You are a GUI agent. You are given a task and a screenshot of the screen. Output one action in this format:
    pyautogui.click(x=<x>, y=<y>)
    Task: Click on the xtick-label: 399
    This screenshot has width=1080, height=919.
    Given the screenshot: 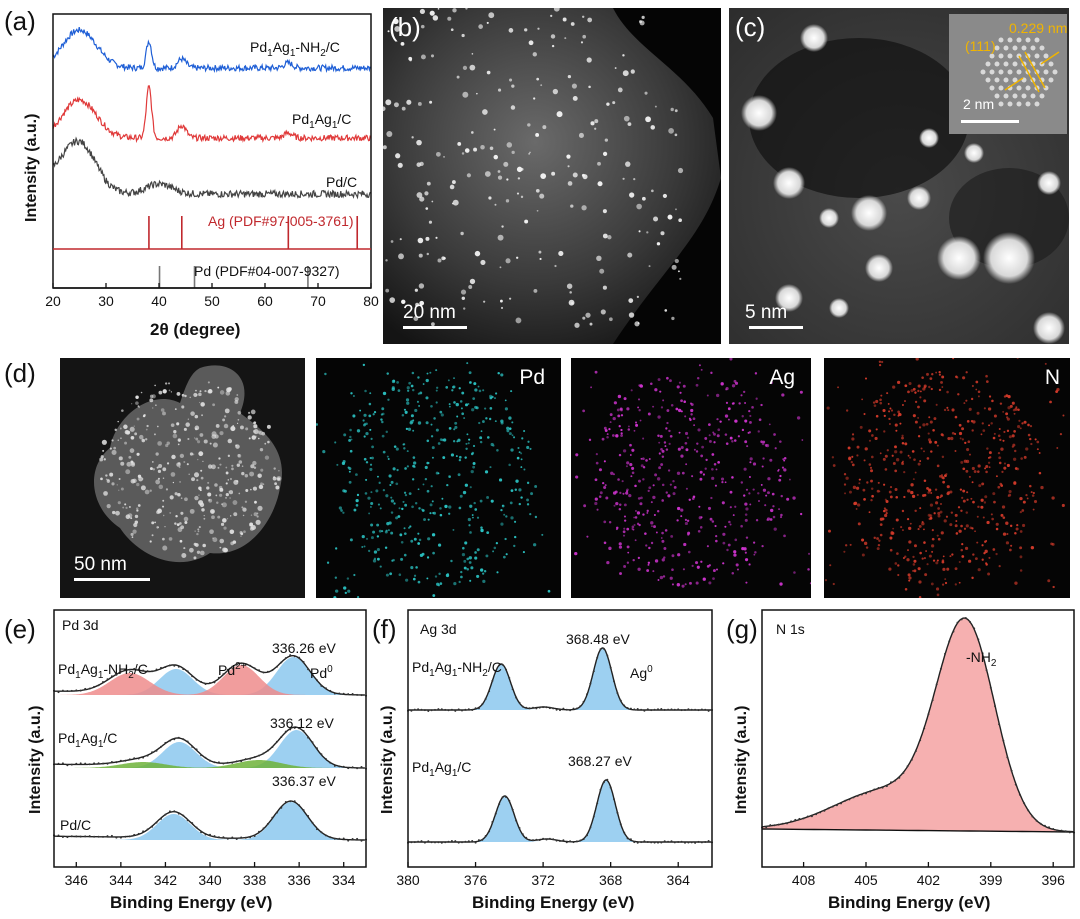 What is the action you would take?
    pyautogui.click(x=991, y=880)
    